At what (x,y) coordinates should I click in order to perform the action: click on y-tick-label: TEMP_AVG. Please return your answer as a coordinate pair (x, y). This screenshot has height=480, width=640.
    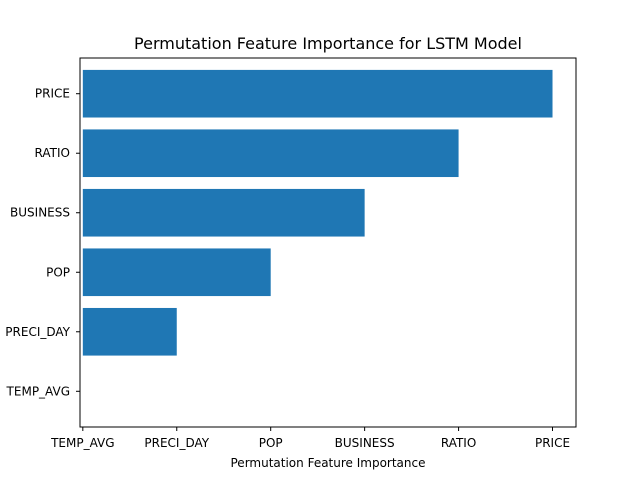
    Looking at the image, I should click on (38, 391).